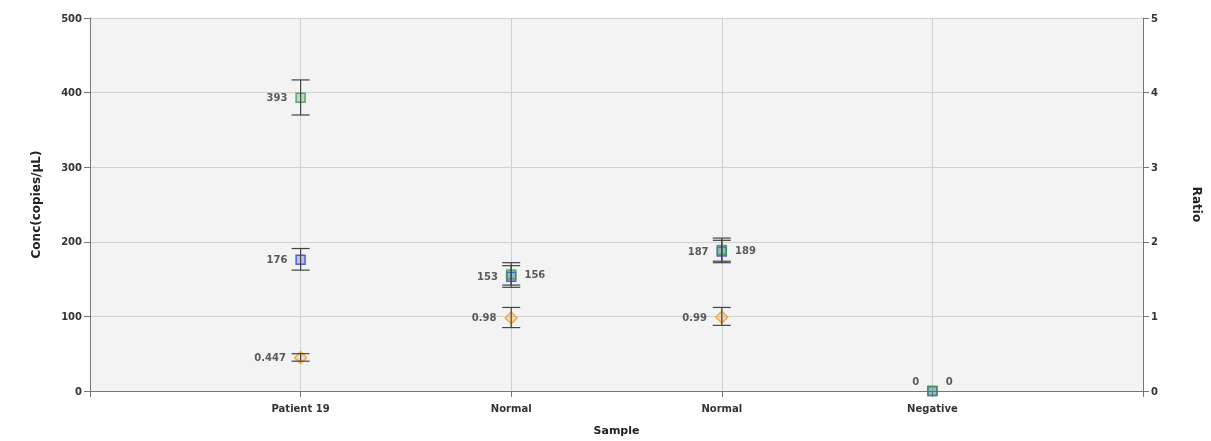  What do you see at coordinates (1154, 93) in the screenshot?
I see `y2-tick-label: 4` at bounding box center [1154, 93].